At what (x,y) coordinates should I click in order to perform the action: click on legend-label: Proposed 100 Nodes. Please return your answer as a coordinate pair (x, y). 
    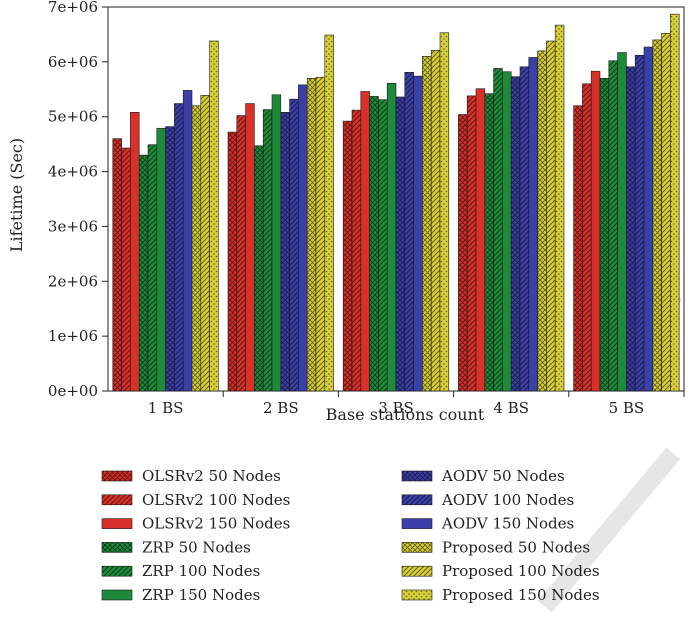
    Looking at the image, I should click on (521, 571).